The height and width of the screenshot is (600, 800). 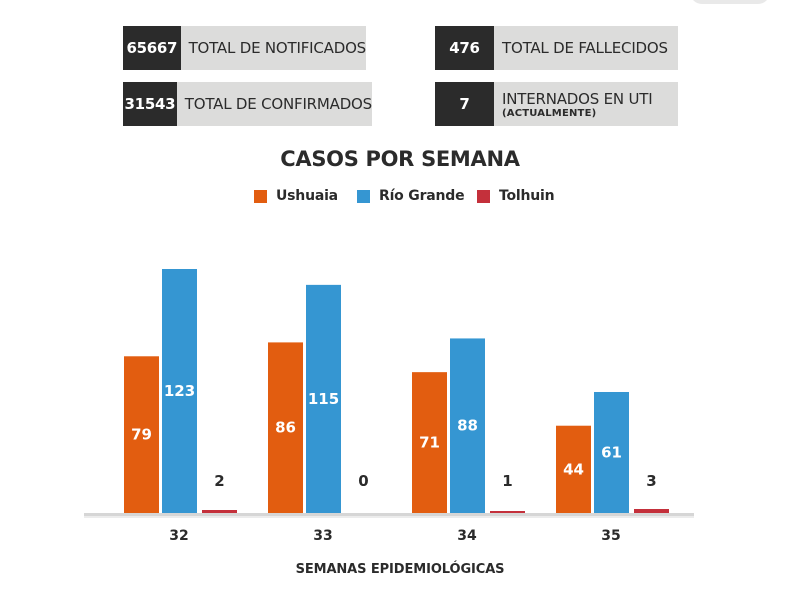 What do you see at coordinates (467, 536) in the screenshot?
I see `x-tick-label-34: 34` at bounding box center [467, 536].